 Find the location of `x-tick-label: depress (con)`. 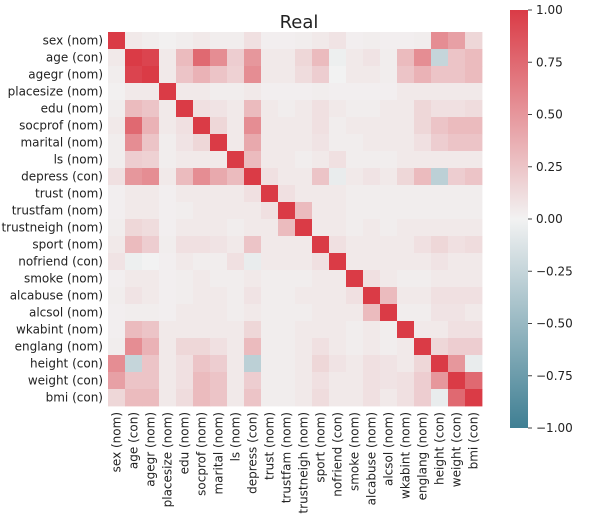

x-tick-label: depress (con) is located at coordinates (253, 453).